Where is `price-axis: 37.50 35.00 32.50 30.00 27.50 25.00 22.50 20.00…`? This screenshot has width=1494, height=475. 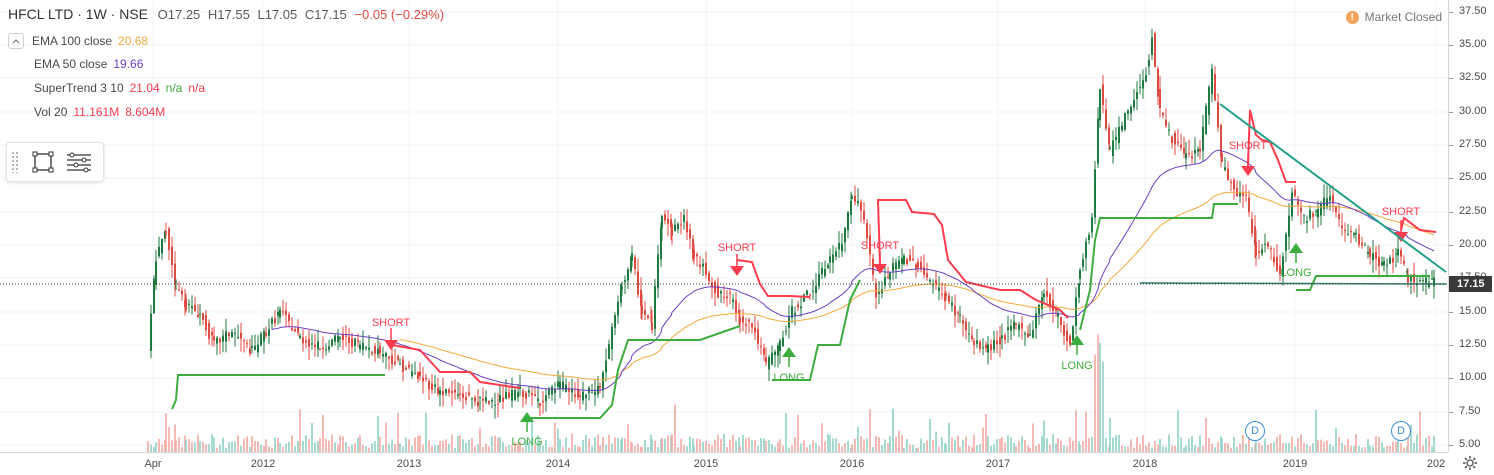 price-axis: 37.50 35.00 32.50 30.00 27.50 25.00 22.50 20.00… is located at coordinates (1471, 226).